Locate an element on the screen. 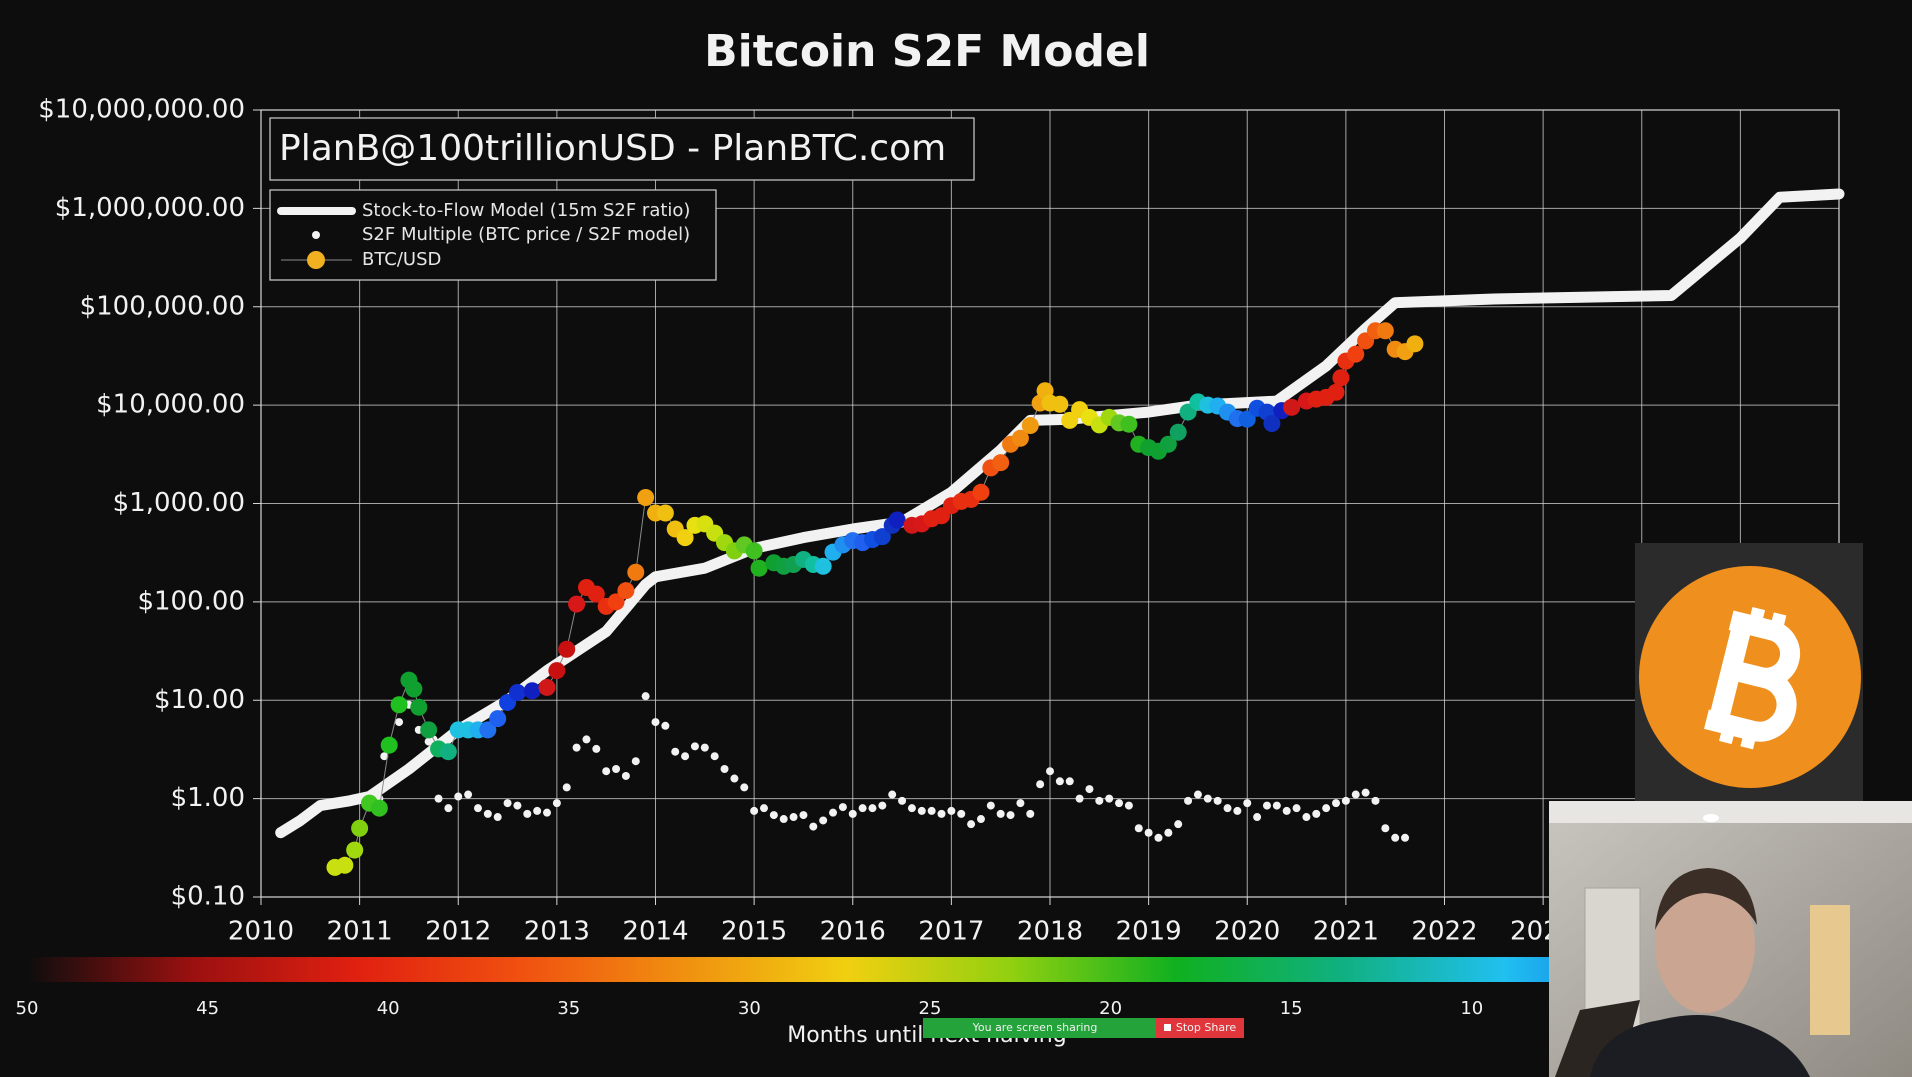 The image size is (1912, 1077). ceiling-light is located at coordinates (1711, 818).